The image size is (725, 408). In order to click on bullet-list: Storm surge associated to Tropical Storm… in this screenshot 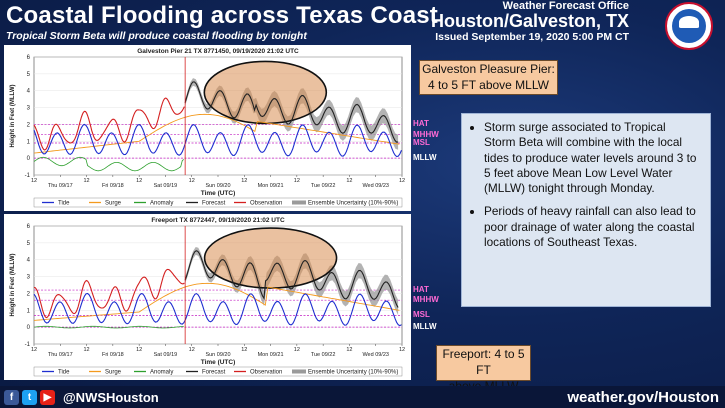, I will do `click(584, 185)`.